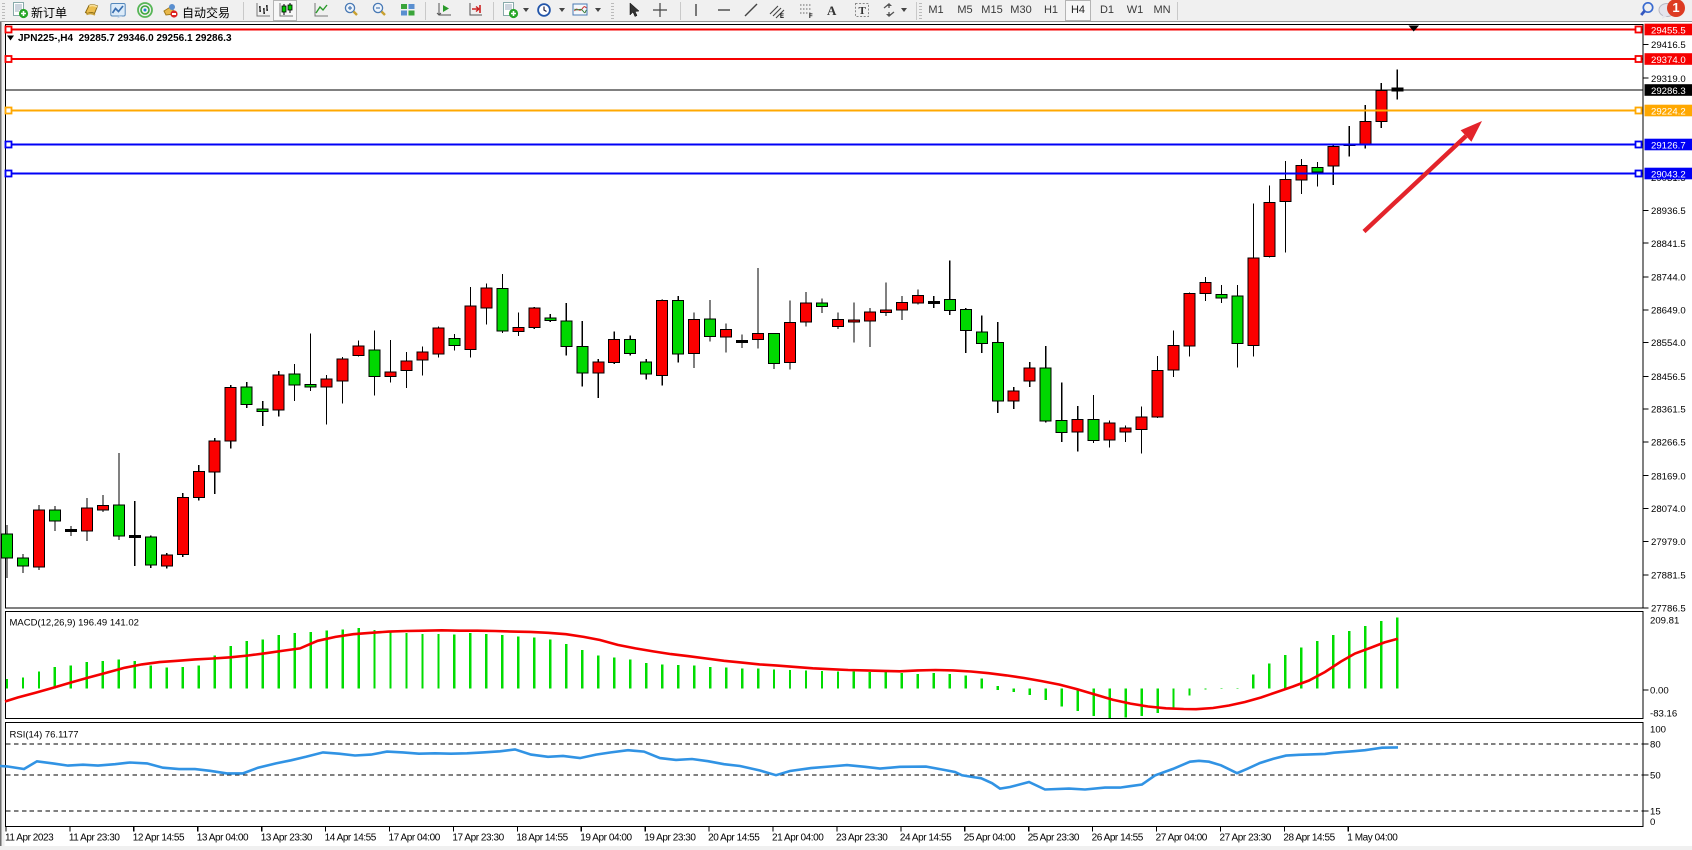 Image resolution: width=1692 pixels, height=850 pixels. Describe the element at coordinates (1668, 443) in the screenshot. I see `svg-text: 28266.5` at that location.